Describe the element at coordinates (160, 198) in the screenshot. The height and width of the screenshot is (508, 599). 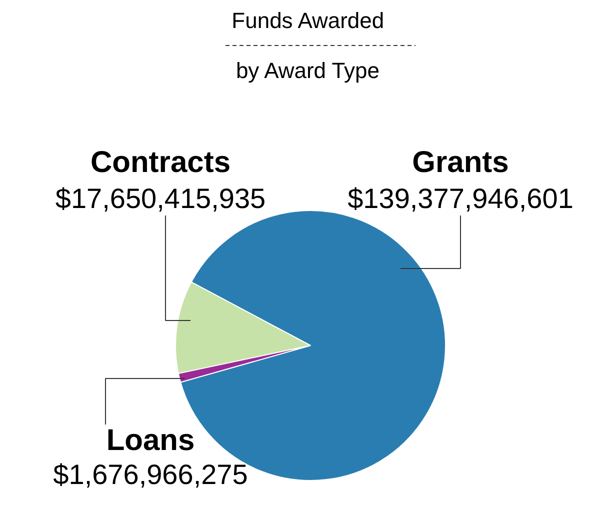
I see `data-label: $17,650,415,935` at that location.